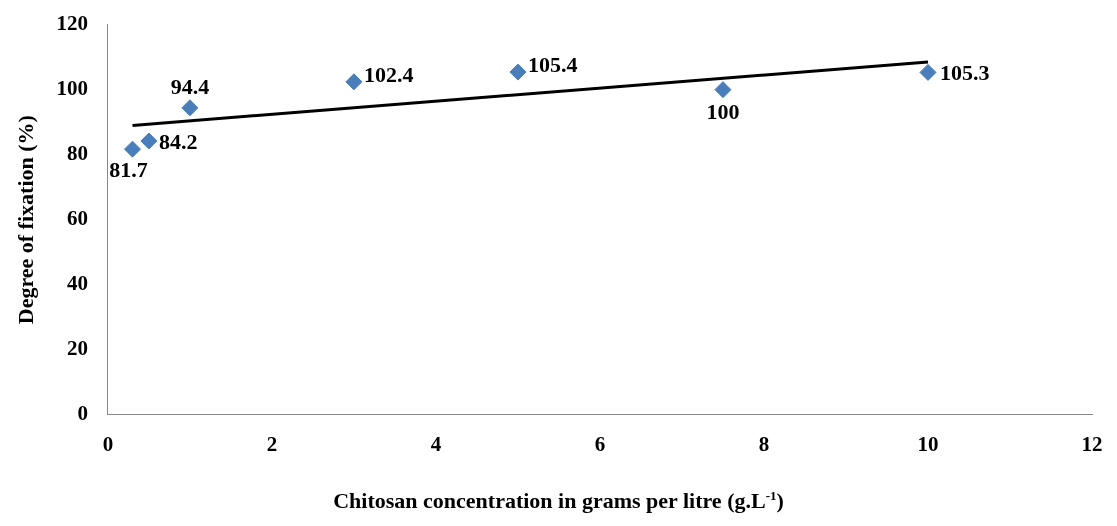 The width and height of the screenshot is (1117, 526). Describe the element at coordinates (178, 141) in the screenshot. I see `data-label: 84.2` at that location.